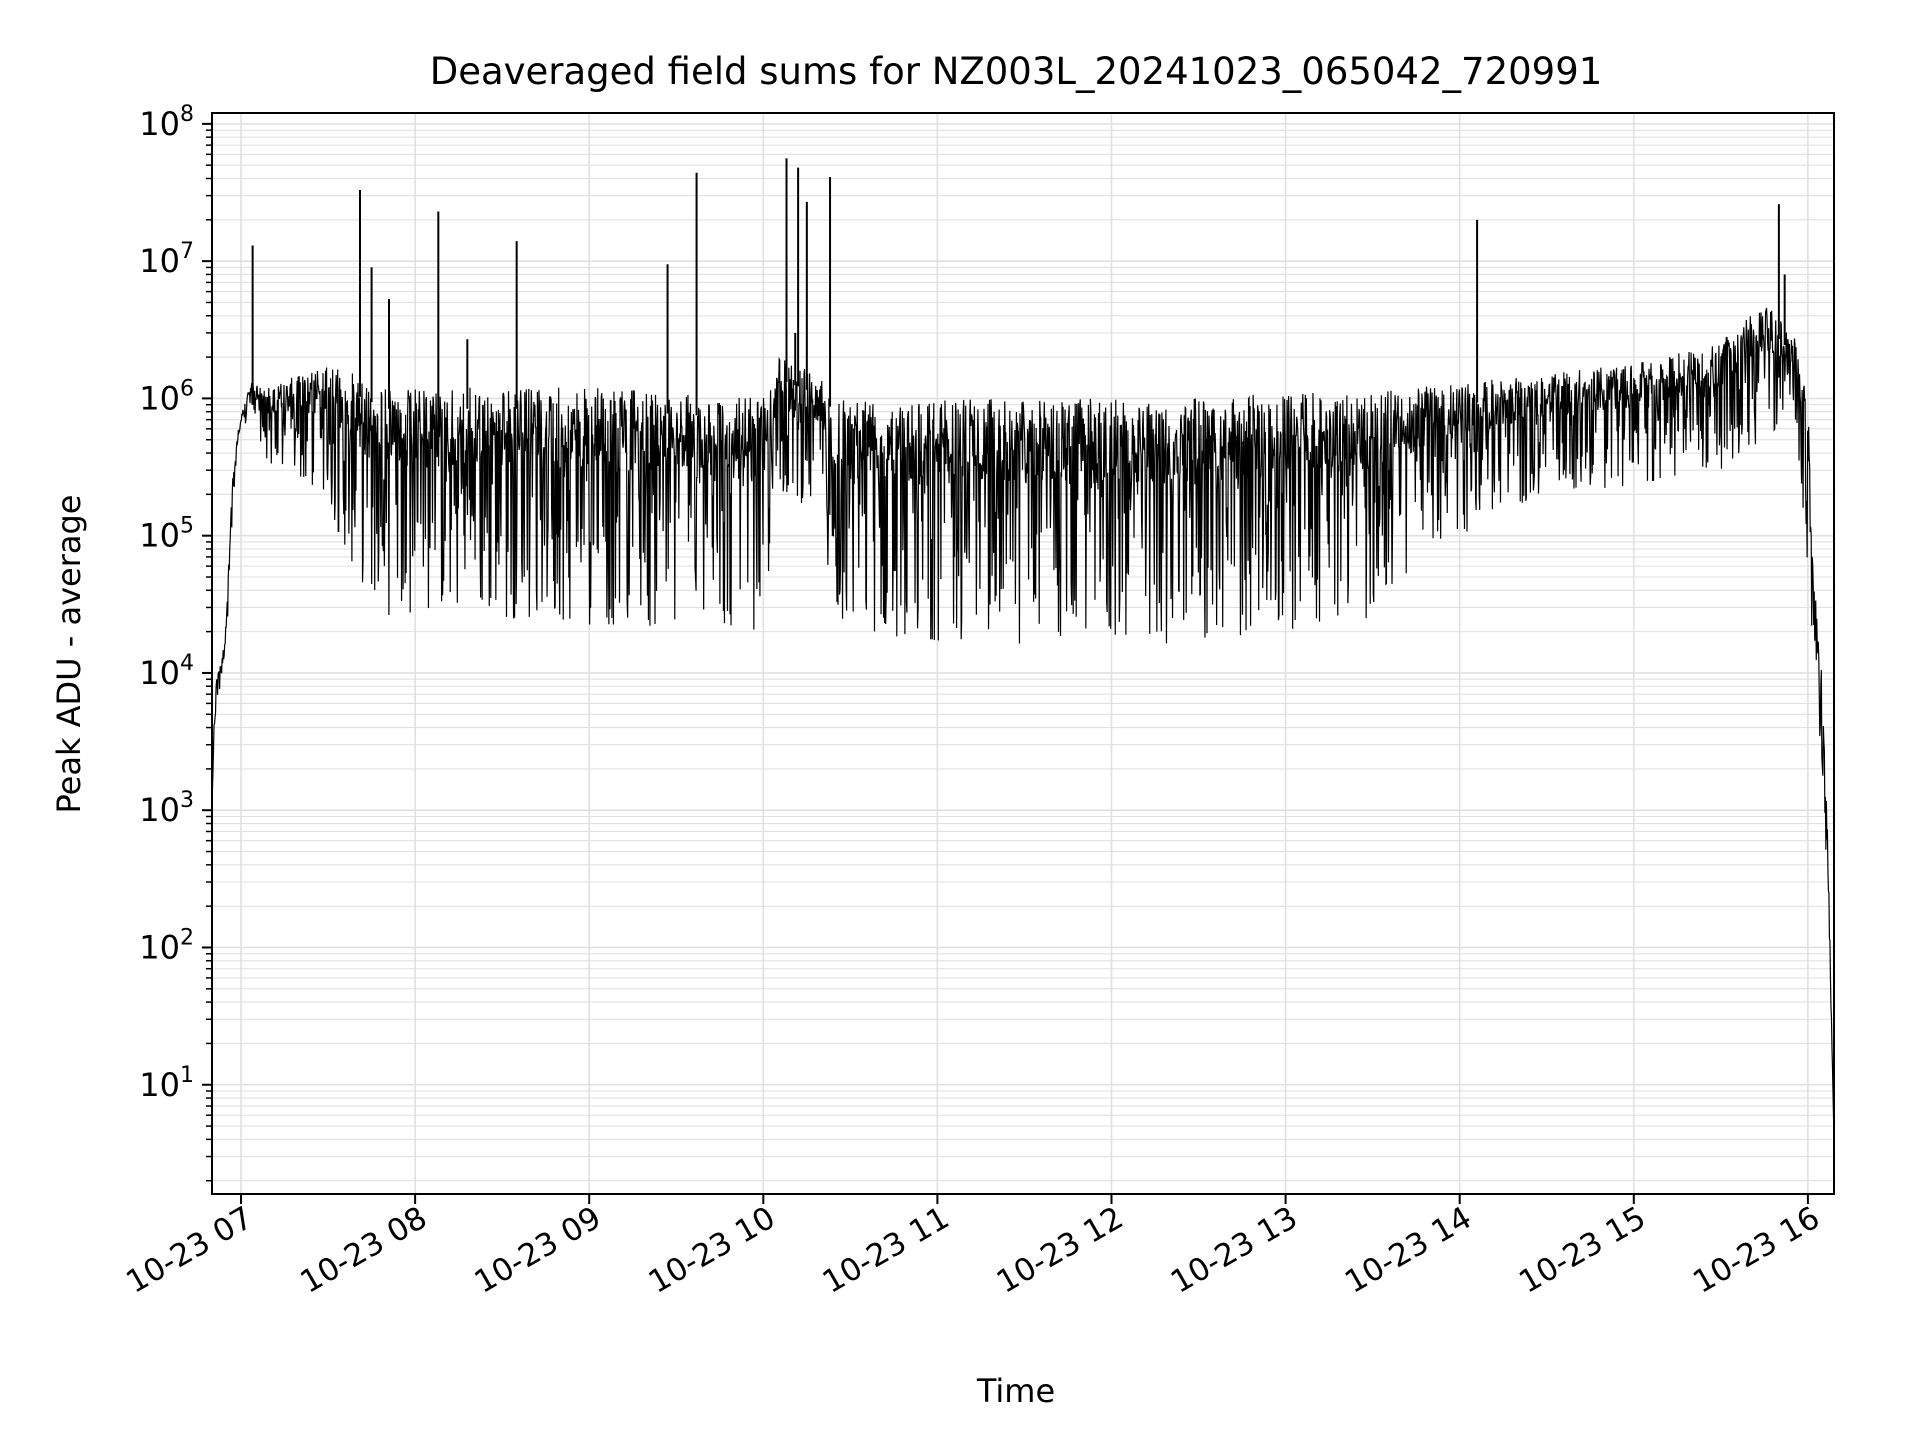 The width and height of the screenshot is (1920, 1444). What do you see at coordinates (166, 259) in the screenshot?
I see `y-tick-label: 107` at bounding box center [166, 259].